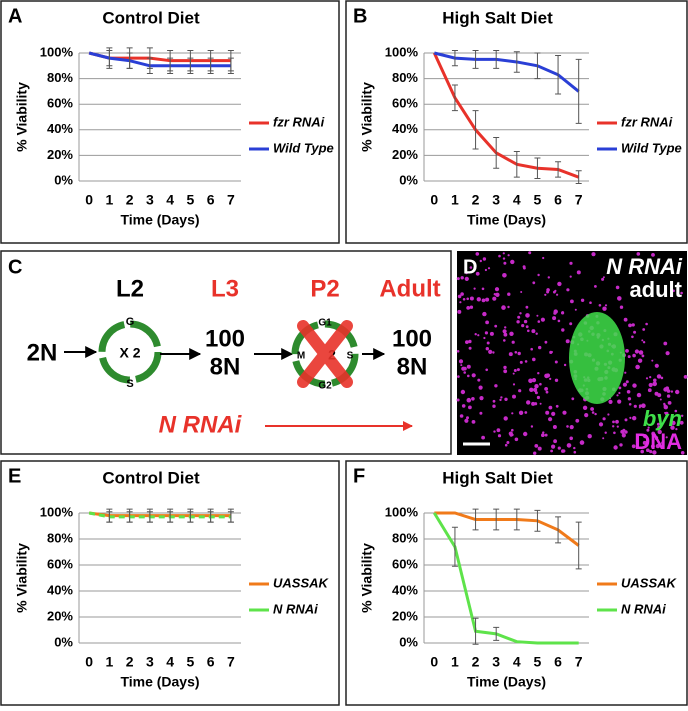  What do you see at coordinates (225, 366) in the screenshot?
I see `ploidy: 8N` at bounding box center [225, 366].